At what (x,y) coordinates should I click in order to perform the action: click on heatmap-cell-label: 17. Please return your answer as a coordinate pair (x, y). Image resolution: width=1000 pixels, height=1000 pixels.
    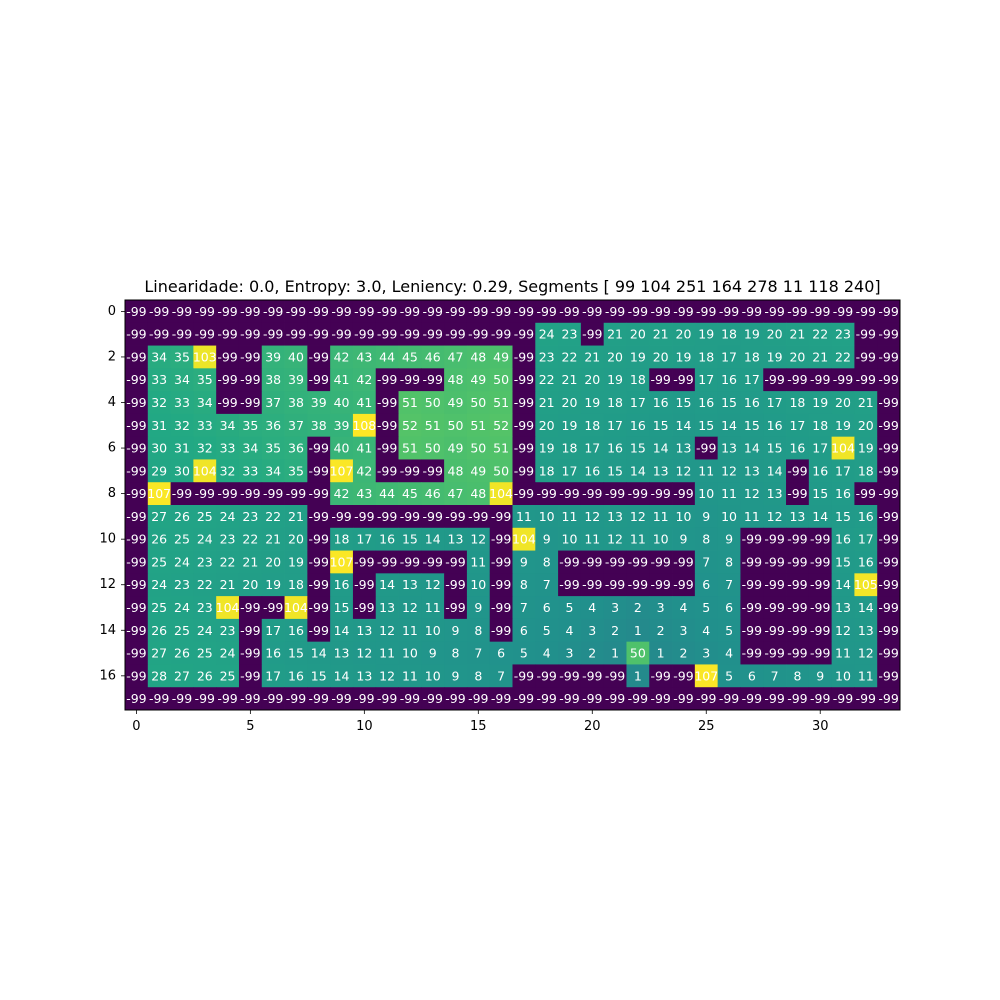
    Looking at the image, I should click on (866, 539).